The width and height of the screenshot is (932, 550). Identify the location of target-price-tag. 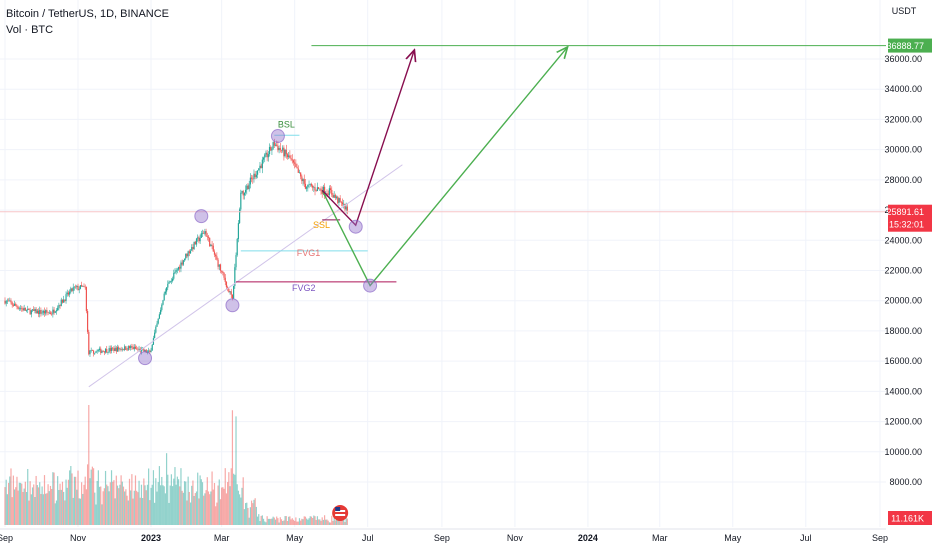
(910, 45).